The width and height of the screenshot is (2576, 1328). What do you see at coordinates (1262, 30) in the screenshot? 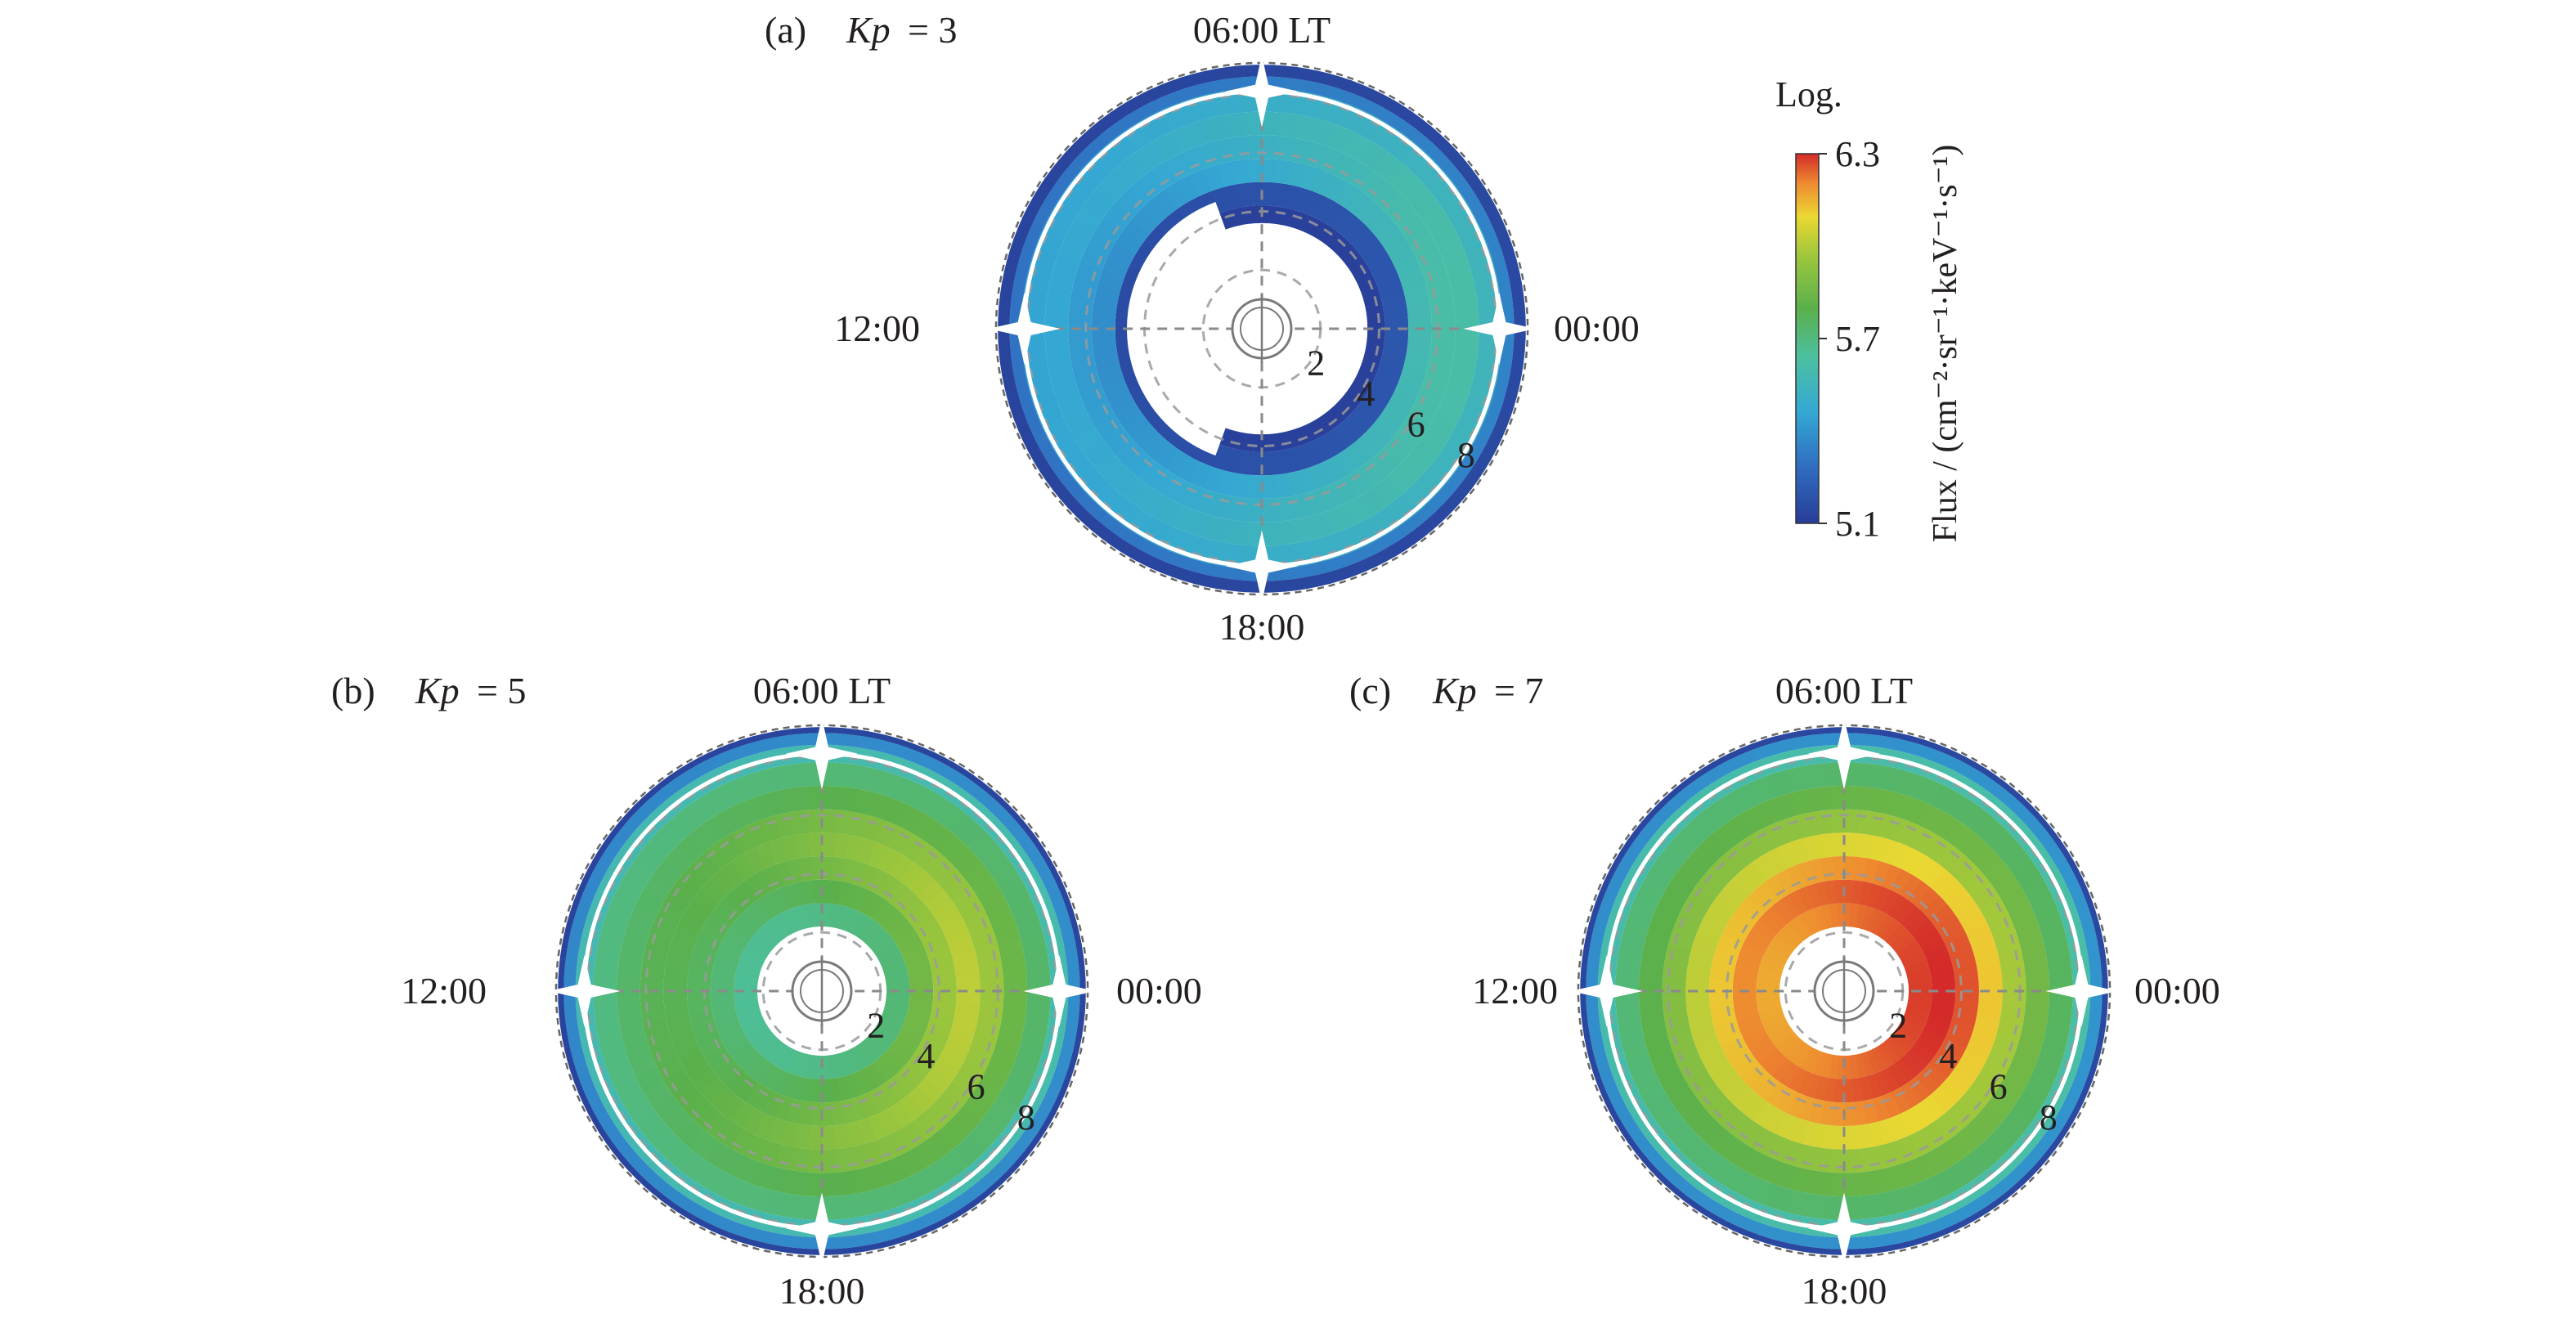
I see `lt-label-top: 06:00 LT` at bounding box center [1262, 30].